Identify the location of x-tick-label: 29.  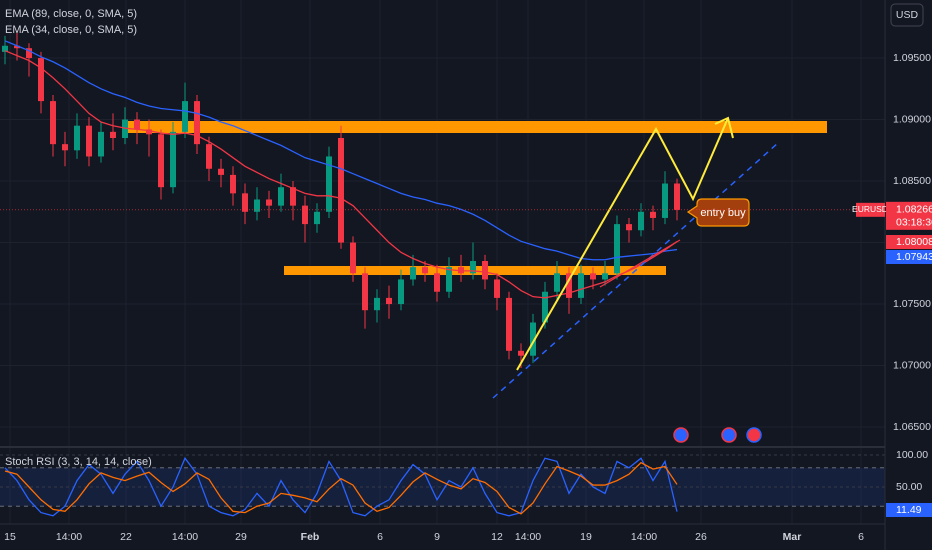
(241, 537).